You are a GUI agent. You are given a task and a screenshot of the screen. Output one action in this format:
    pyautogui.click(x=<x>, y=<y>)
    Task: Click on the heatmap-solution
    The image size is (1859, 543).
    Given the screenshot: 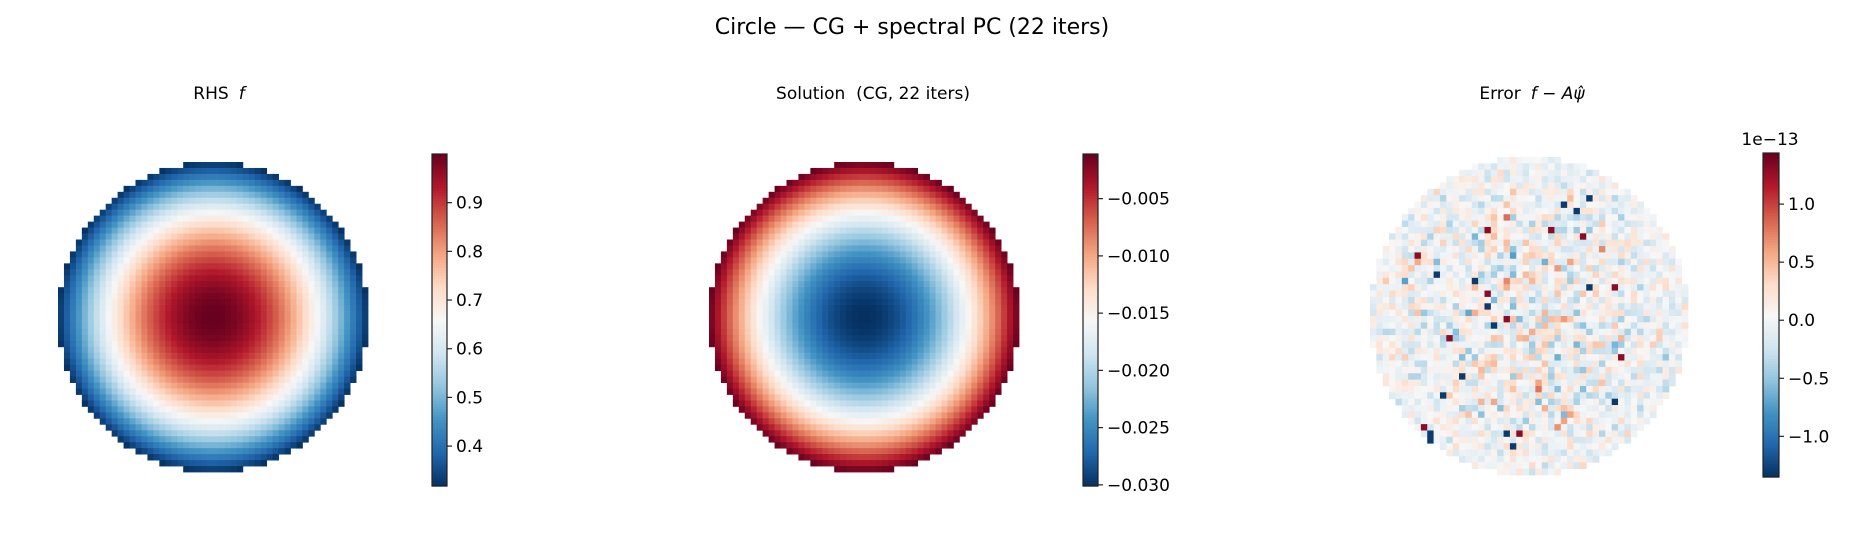 What is the action you would take?
    pyautogui.click(x=864, y=317)
    